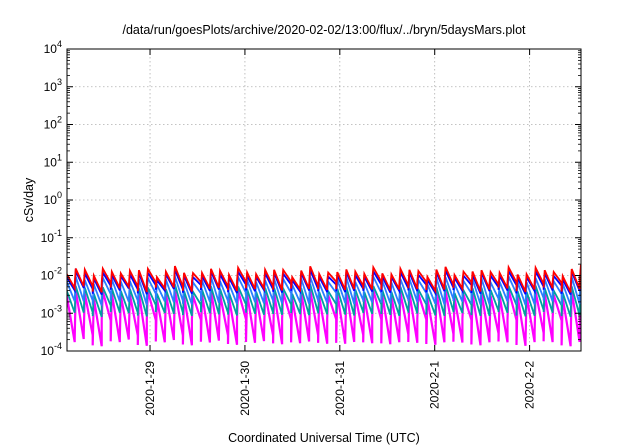  I want to click on y-tick-label: 10⁰, so click(53, 198).